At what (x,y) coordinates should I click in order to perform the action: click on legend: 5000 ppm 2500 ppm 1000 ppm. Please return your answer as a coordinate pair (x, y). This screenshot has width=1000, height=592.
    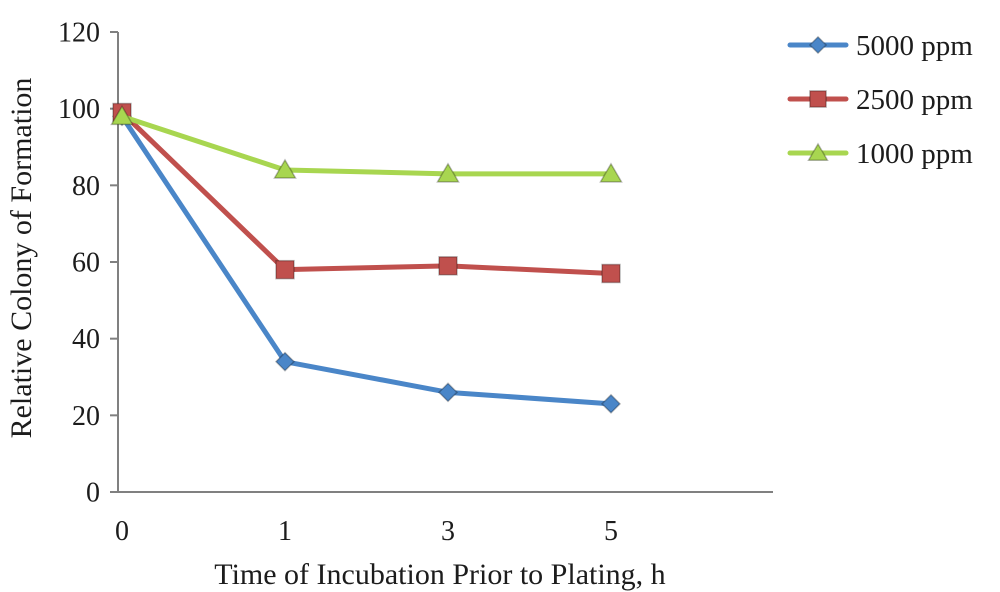
    Looking at the image, I should click on (880, 100).